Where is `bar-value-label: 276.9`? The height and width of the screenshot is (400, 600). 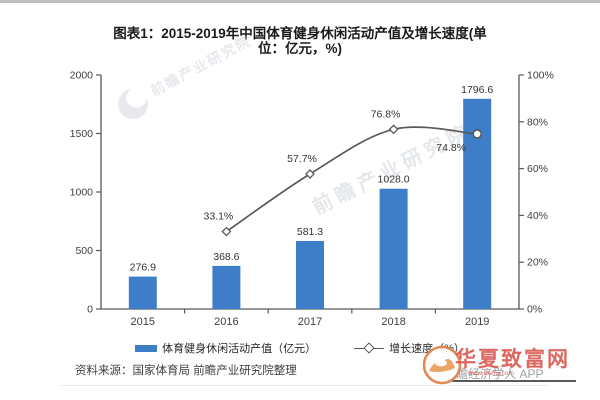
bar-value-label: 276.9 is located at coordinates (143, 268).